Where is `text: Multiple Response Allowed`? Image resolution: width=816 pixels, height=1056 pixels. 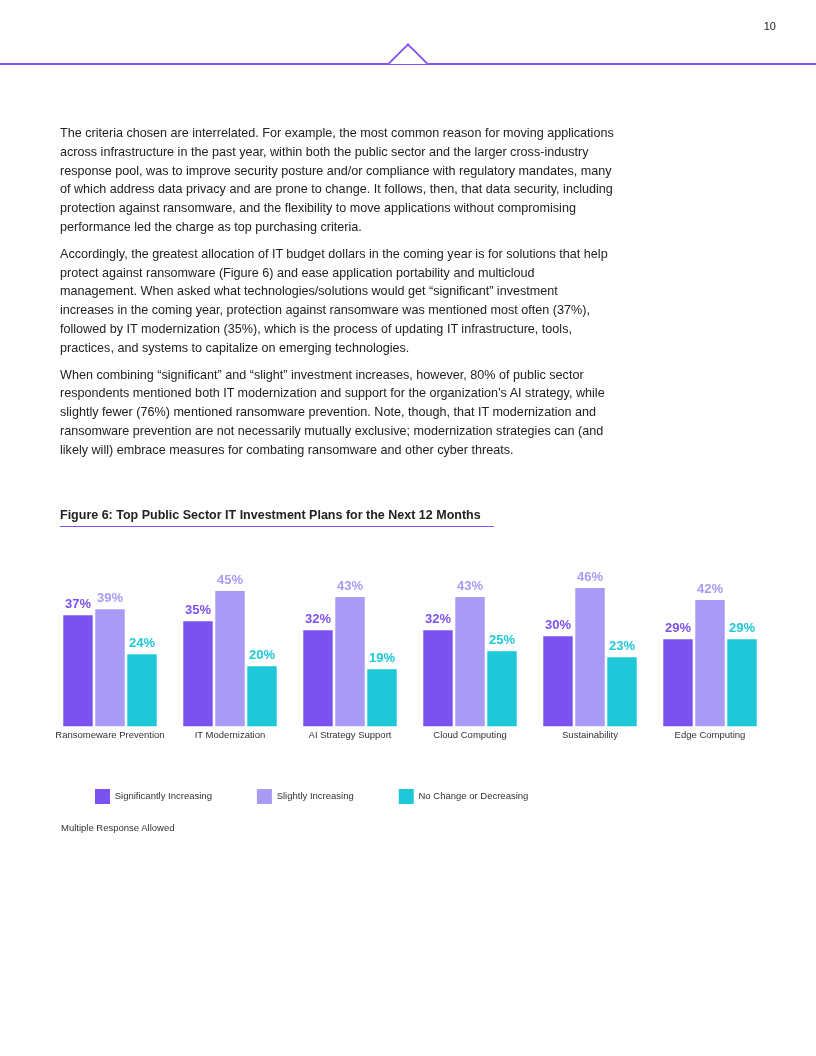
text: Multiple Response Allowed is located at coordinates (118, 827).